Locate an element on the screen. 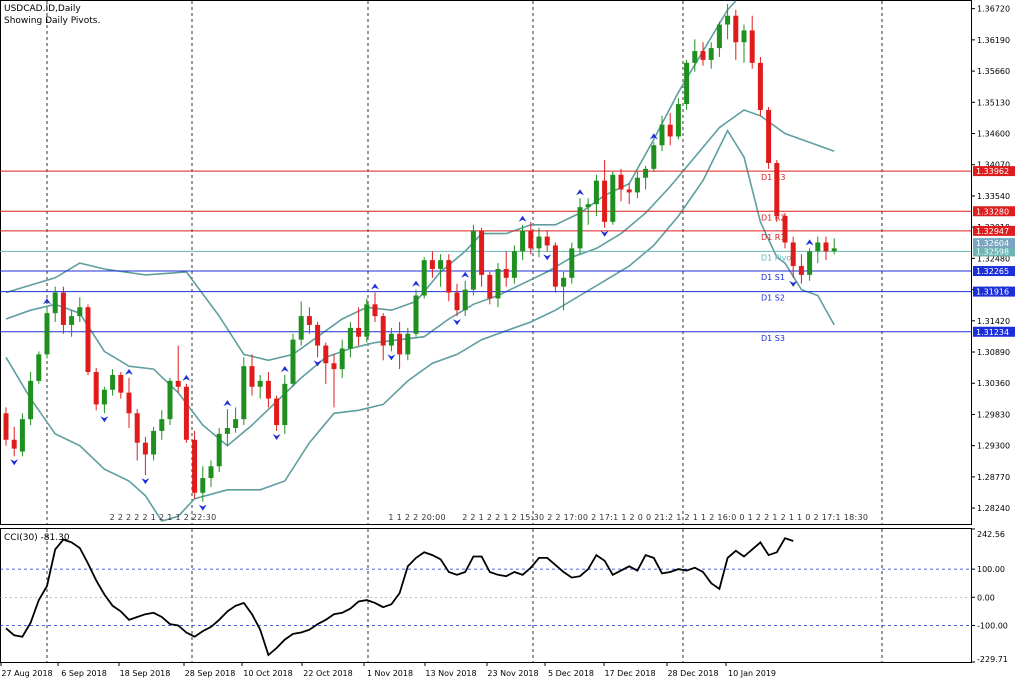 Image resolution: width=1024 pixels, height=683 pixels. price-tick-label: 1.31420 is located at coordinates (993, 321).